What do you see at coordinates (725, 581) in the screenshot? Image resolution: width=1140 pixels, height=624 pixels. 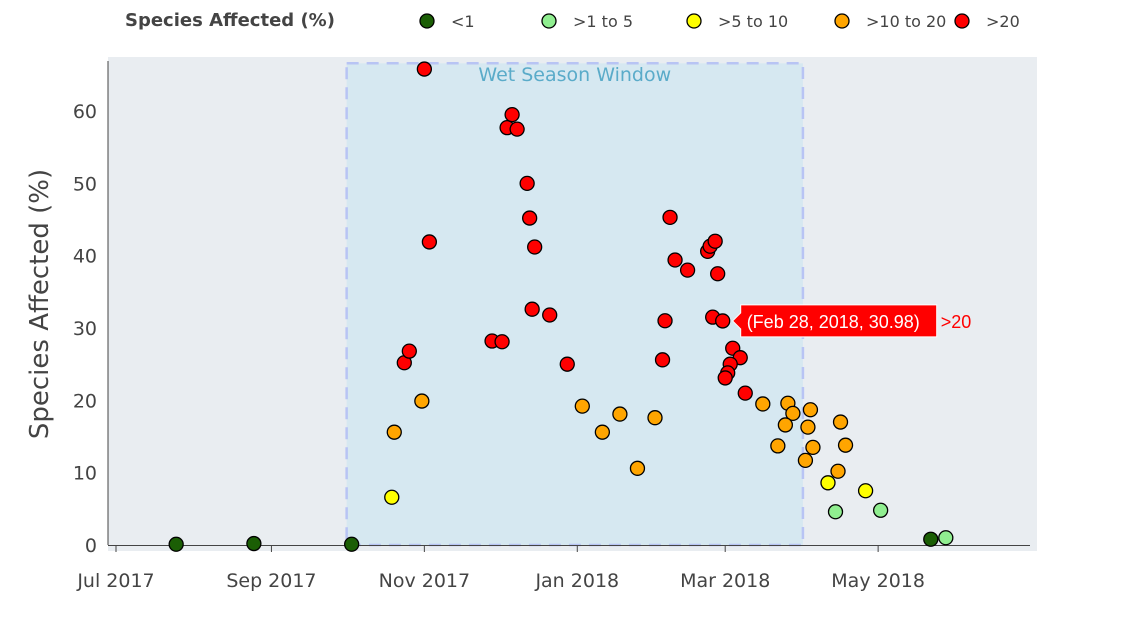 I see `x-tick-label: Mar 2018` at bounding box center [725, 581].